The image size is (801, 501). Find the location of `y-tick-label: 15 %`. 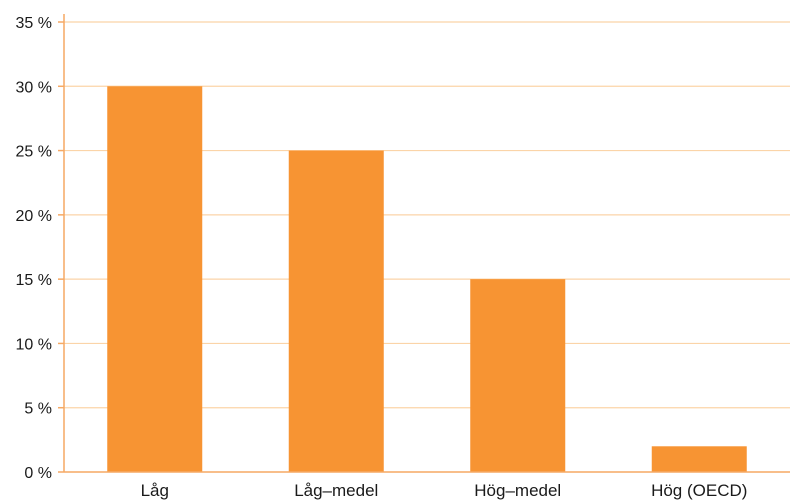

y-tick-label: 15 % is located at coordinates (34, 280).